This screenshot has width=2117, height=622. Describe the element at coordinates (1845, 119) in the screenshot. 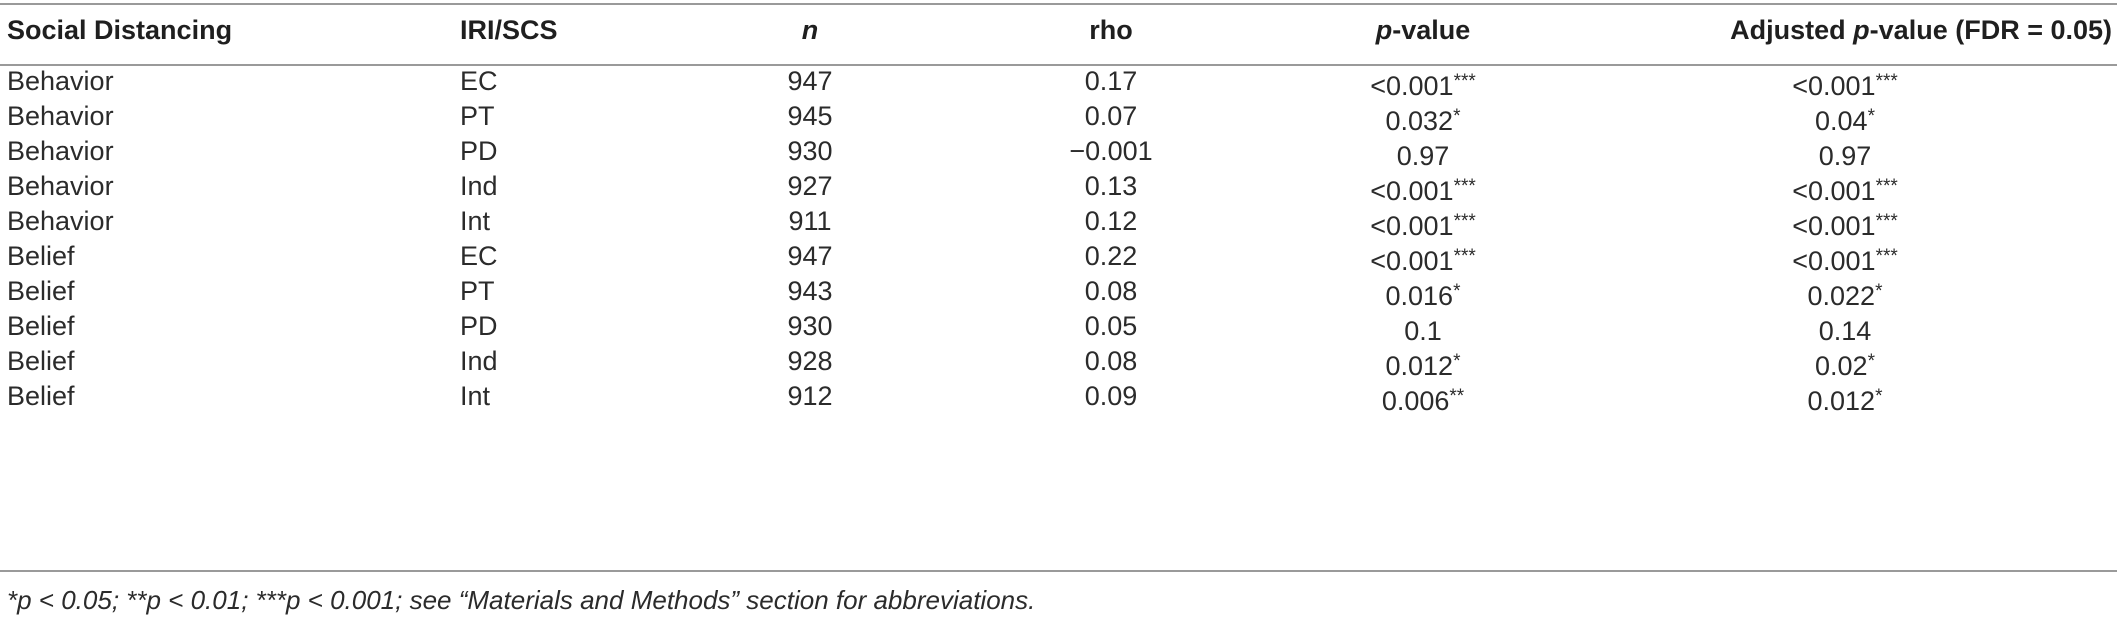

I see `cell-adjusted-p-value: 0.04*` at that location.